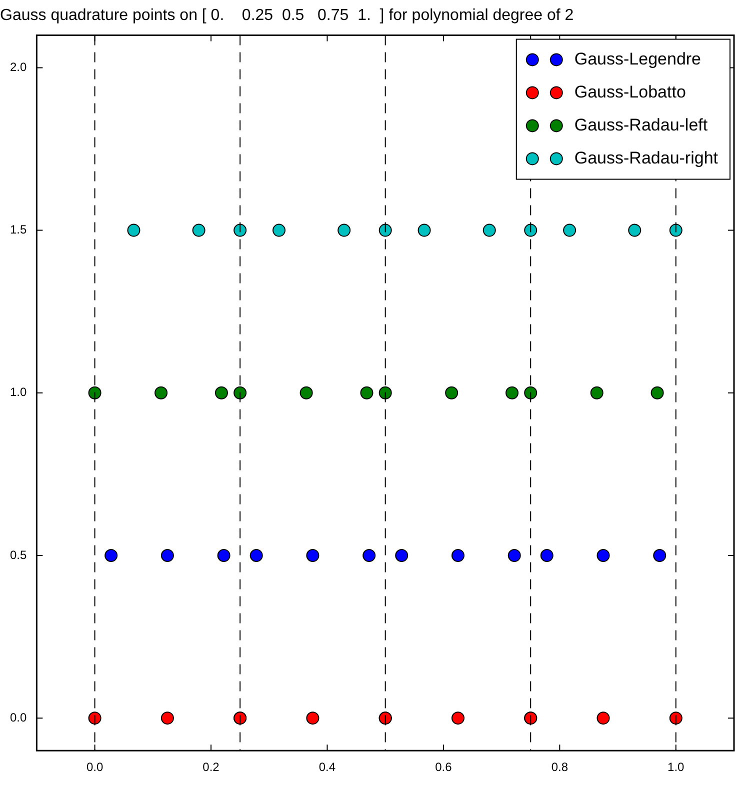 This screenshot has height=795, width=741. I want to click on y-tick-label: 1.0, so click(18, 392).